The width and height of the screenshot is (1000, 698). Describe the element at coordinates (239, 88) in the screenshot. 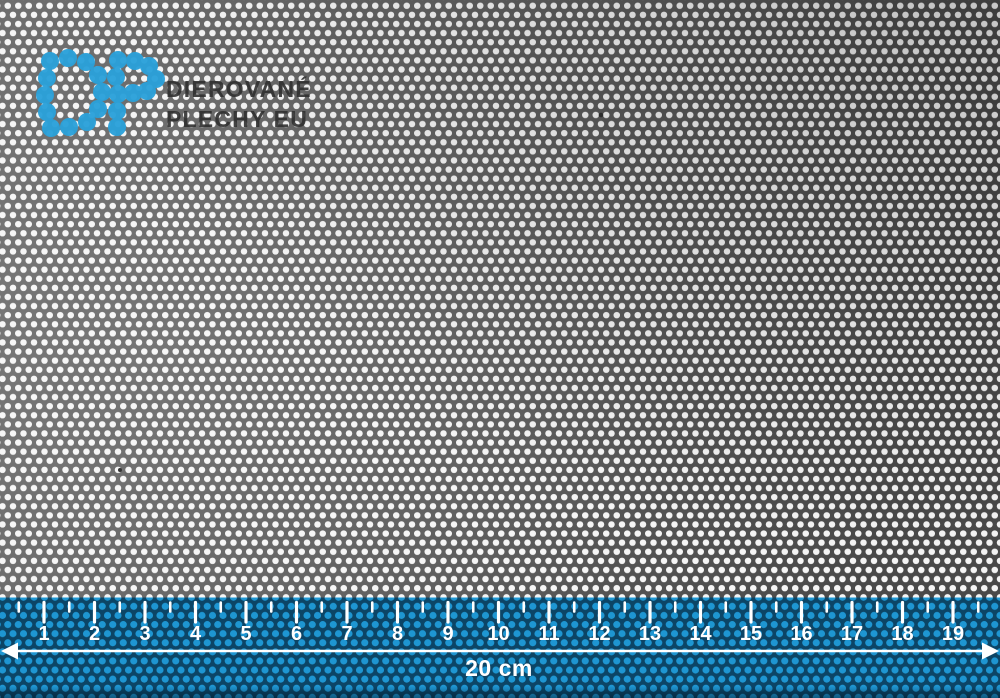

I see `logo-text-line1: DIEROVANÉ` at that location.